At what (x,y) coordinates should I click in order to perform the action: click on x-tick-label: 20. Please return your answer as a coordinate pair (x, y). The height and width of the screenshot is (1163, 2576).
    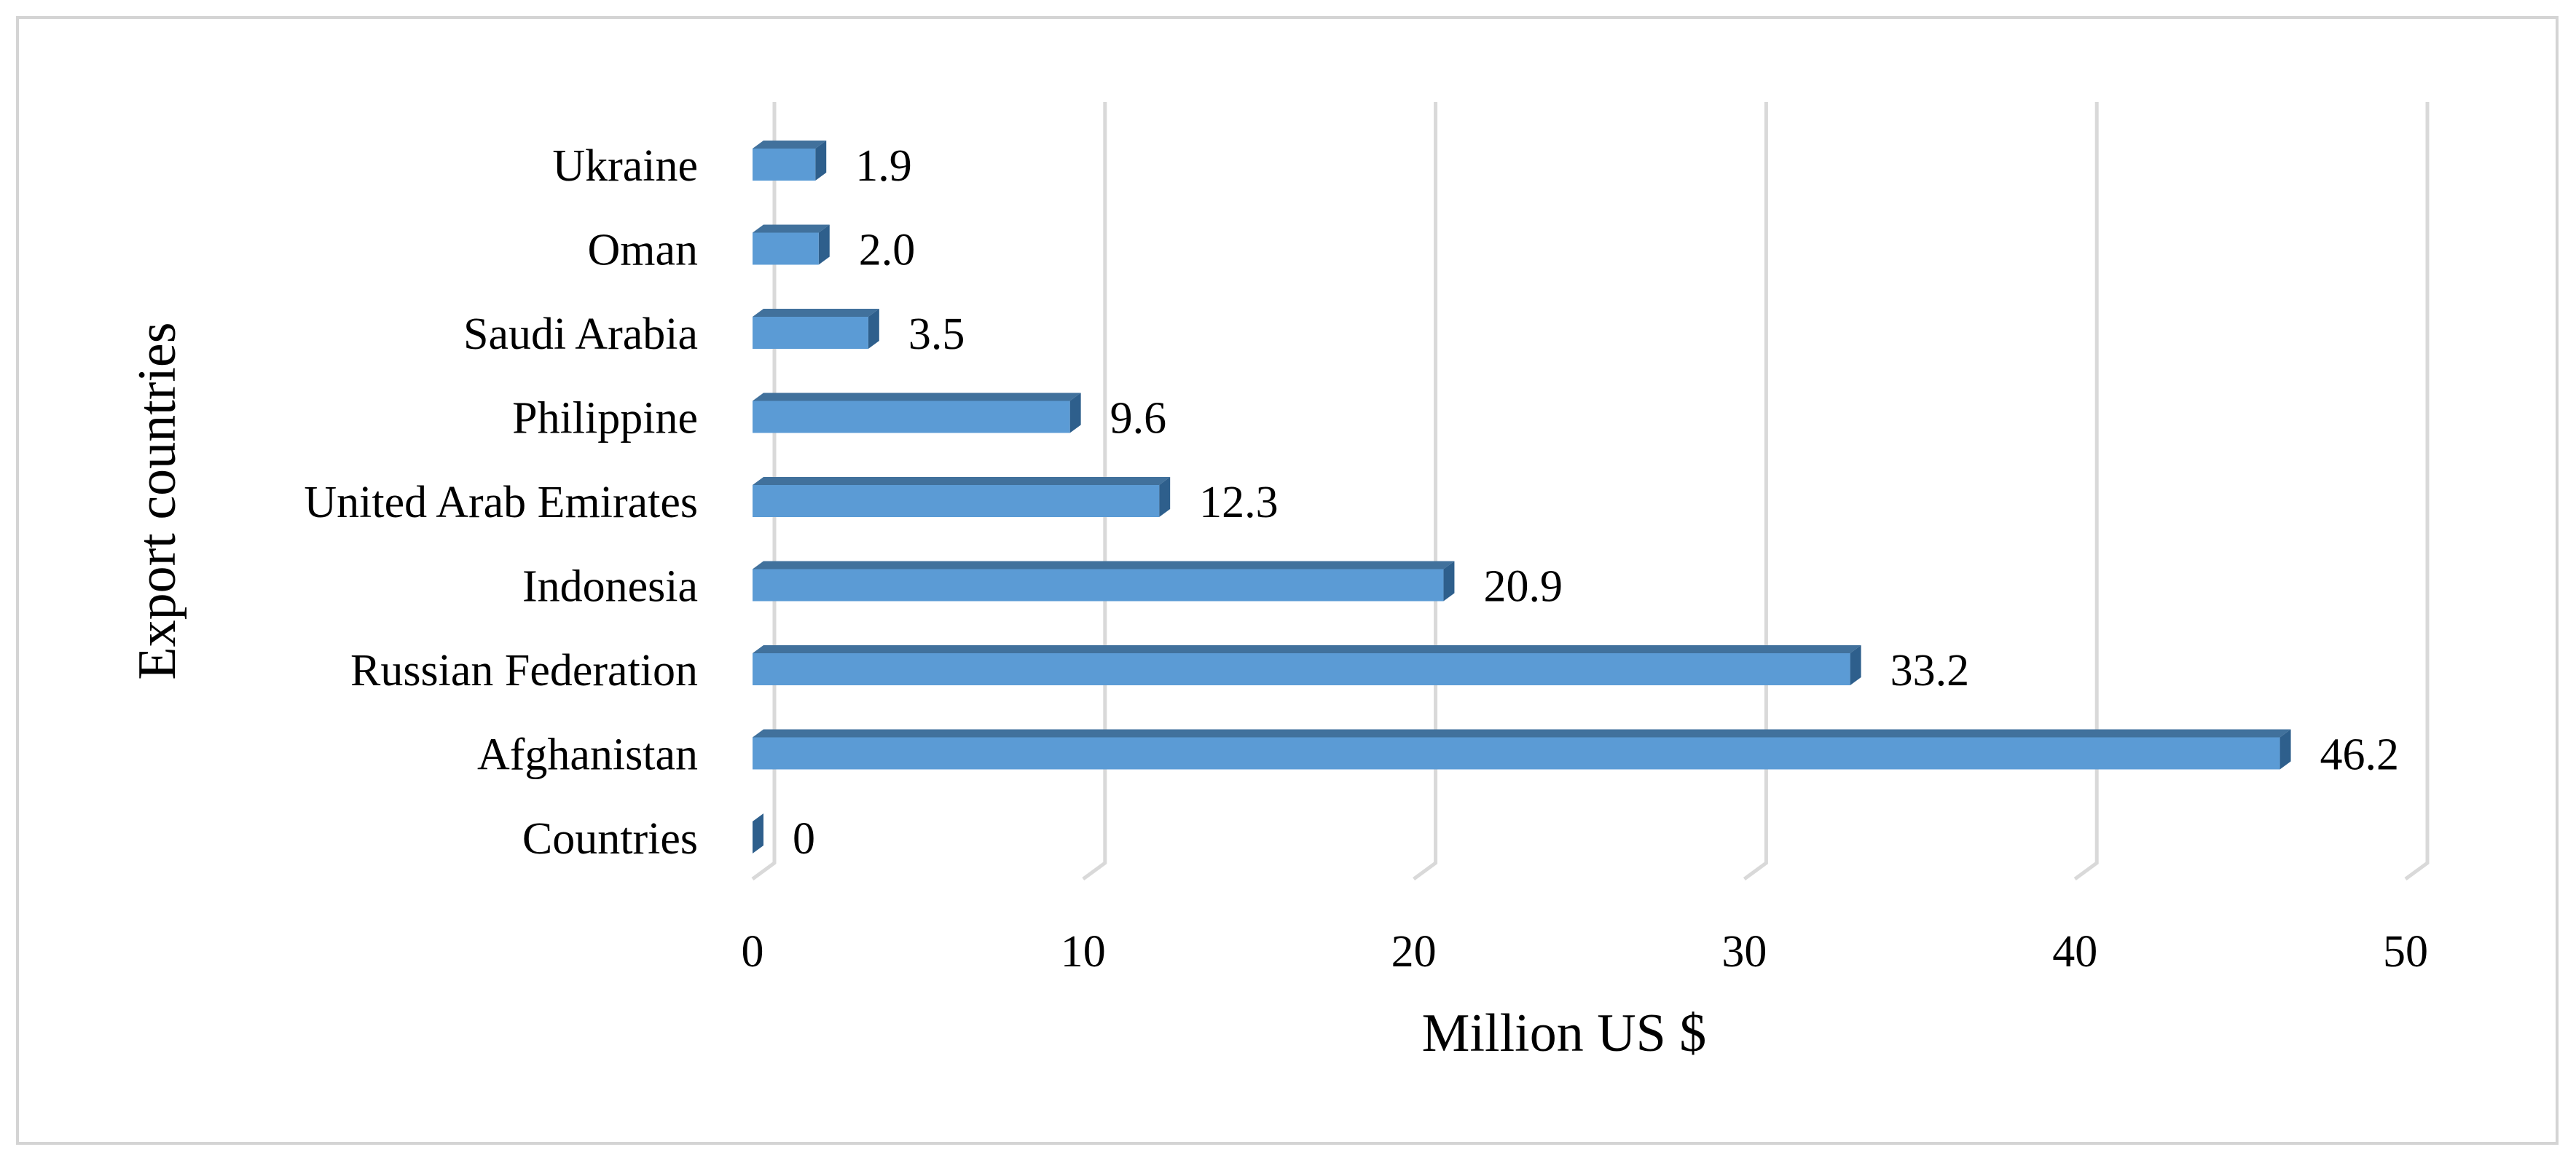
    Looking at the image, I should click on (1414, 952).